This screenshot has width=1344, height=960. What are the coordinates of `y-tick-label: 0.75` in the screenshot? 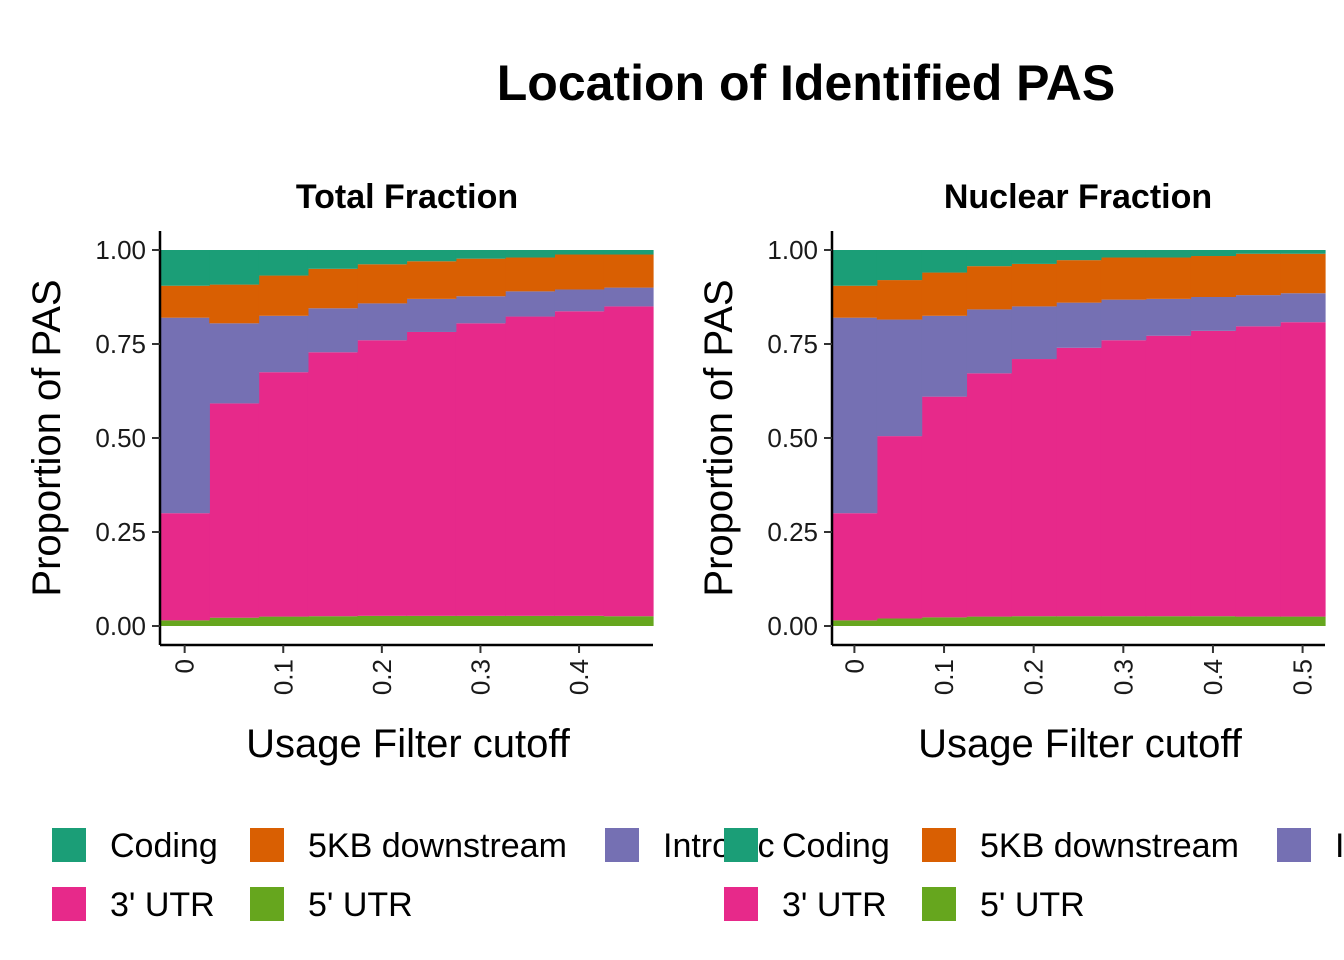 It's located at (792, 344).